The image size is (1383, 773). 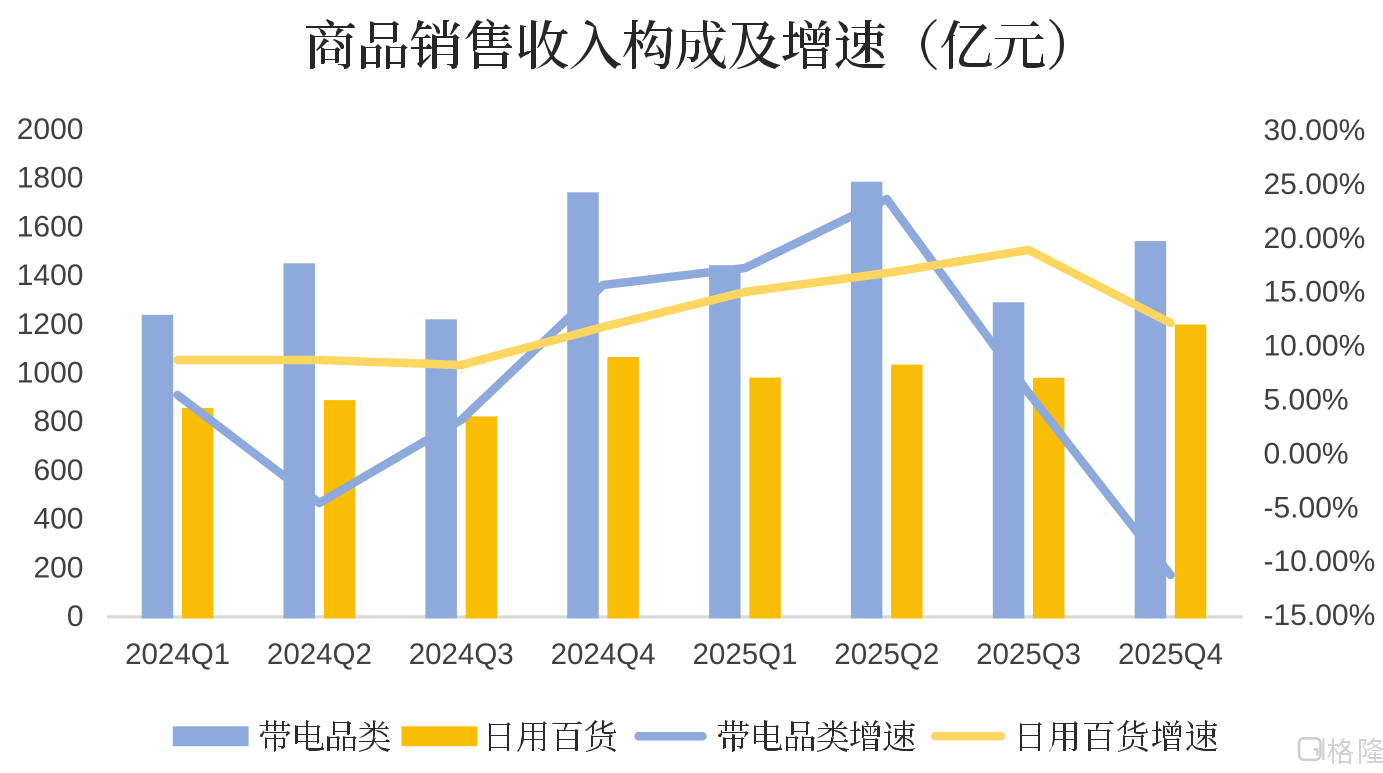 What do you see at coordinates (1320, 561) in the screenshot?
I see `svg-text: -10.00%` at bounding box center [1320, 561].